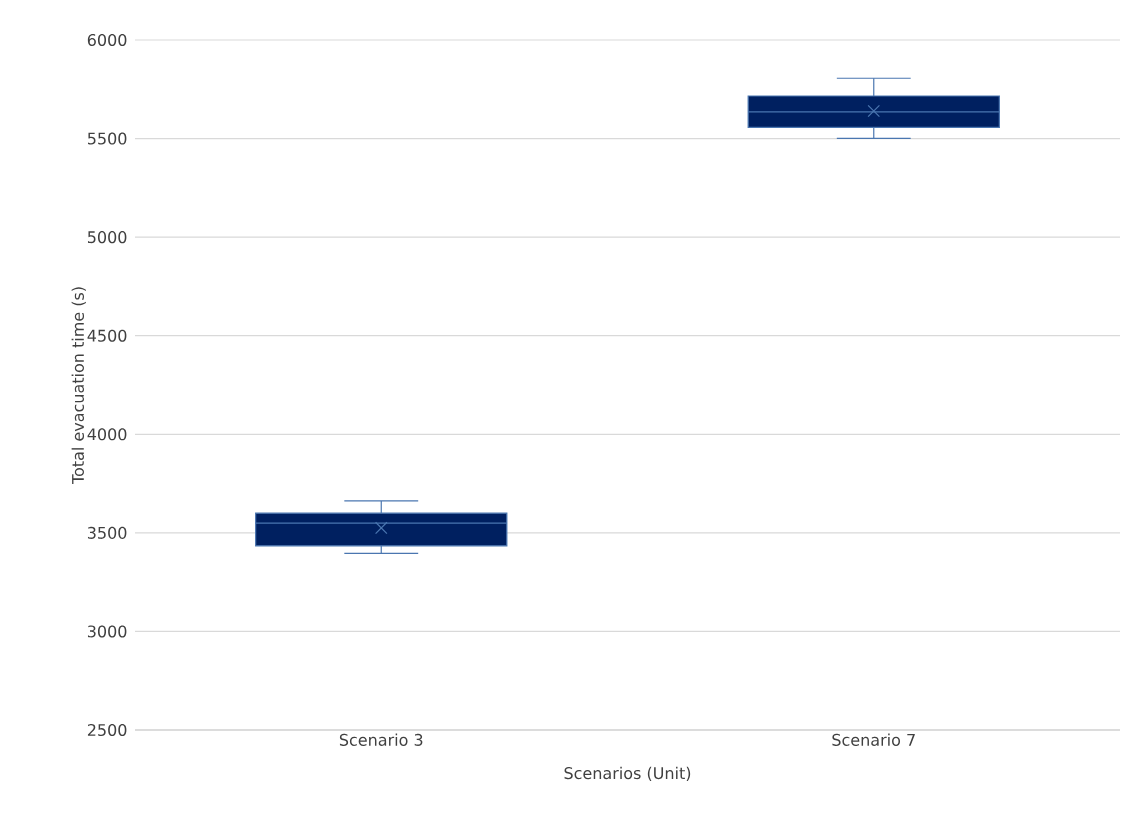 The height and width of the screenshot is (832, 1134). Describe the element at coordinates (107, 631) in the screenshot. I see `y-tick-label: 3000` at that location.